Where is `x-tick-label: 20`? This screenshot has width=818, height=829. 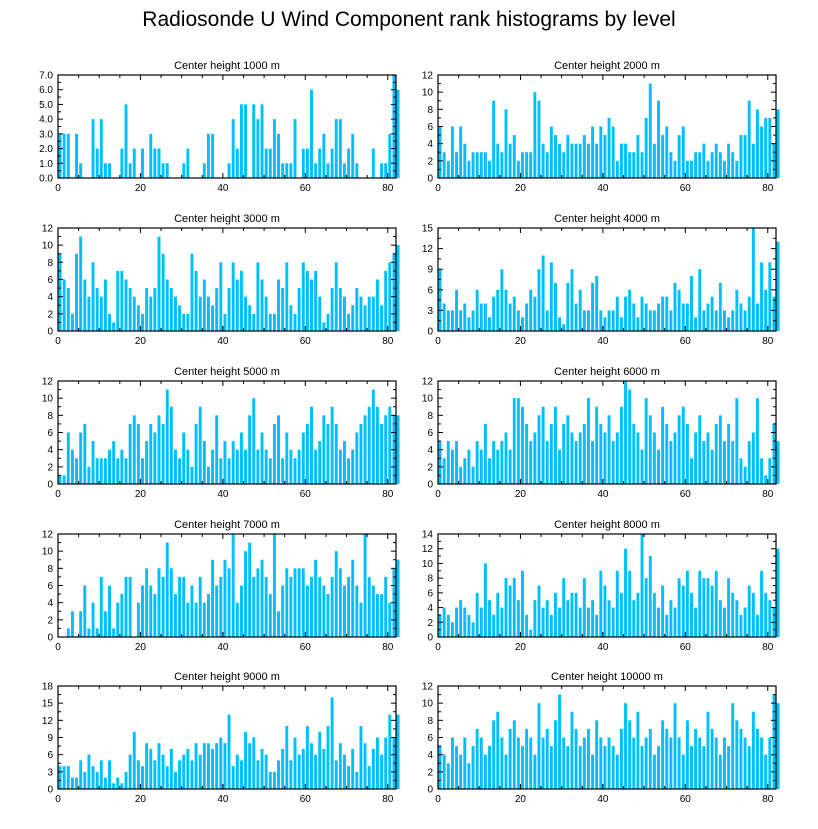
x-tick-label: 20 is located at coordinates (521, 341).